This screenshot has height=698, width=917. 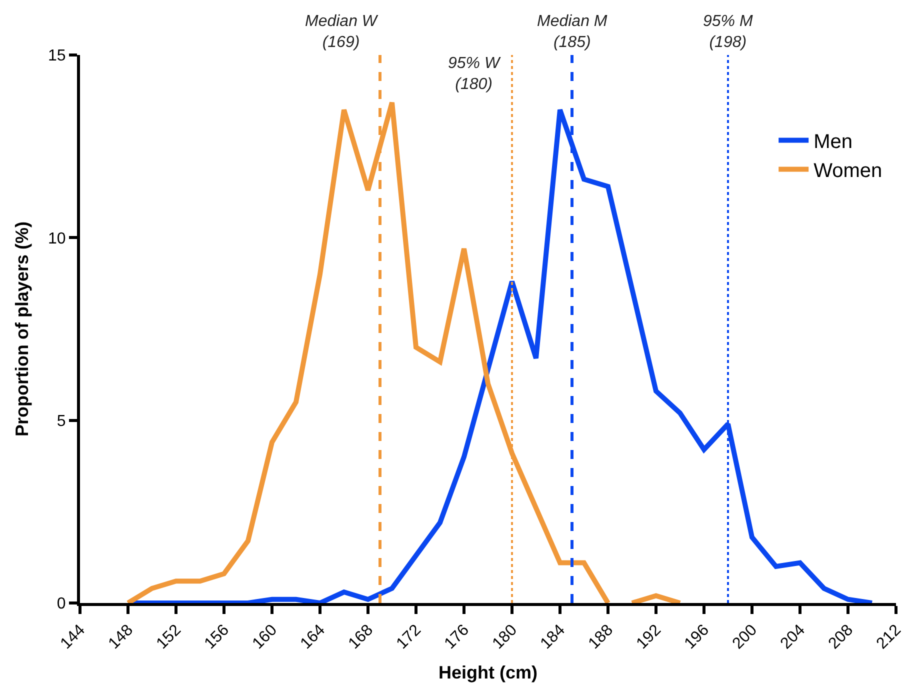 What do you see at coordinates (22, 329) in the screenshot?
I see `y-axis-title: Proportion of players (%)` at bounding box center [22, 329].